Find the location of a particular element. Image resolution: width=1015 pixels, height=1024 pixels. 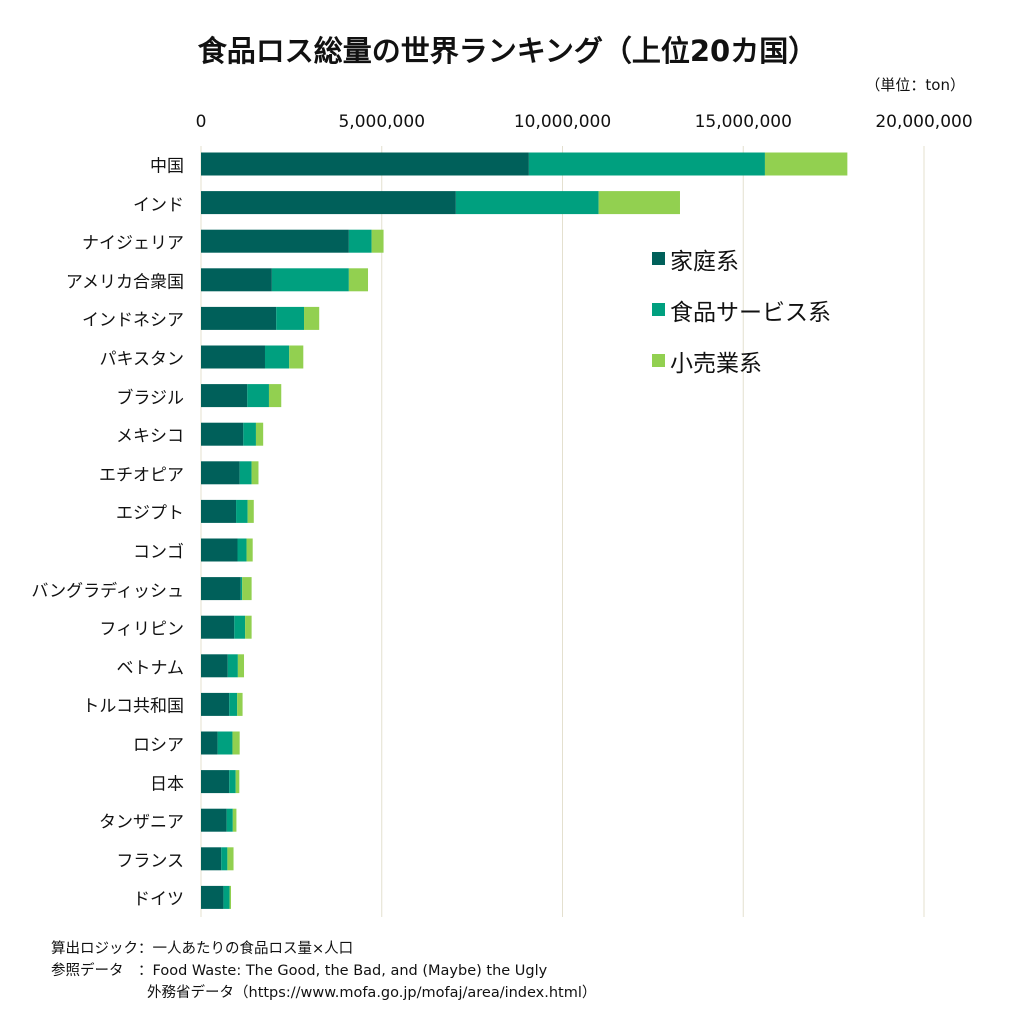

x-tick-label: 0 is located at coordinates (201, 122).